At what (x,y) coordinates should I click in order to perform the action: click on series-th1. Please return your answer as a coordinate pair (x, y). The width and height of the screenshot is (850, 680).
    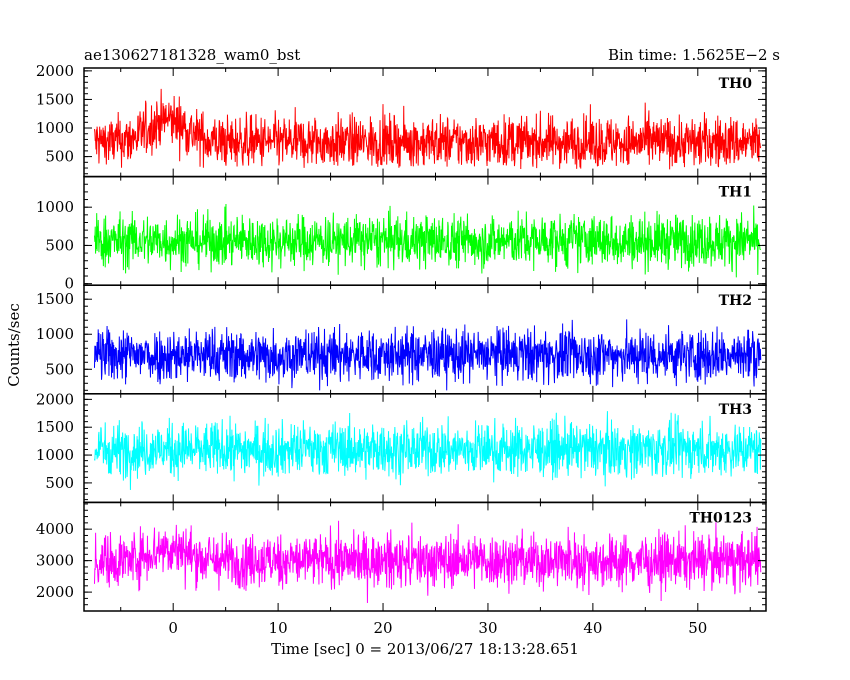
    Looking at the image, I should click on (427, 240).